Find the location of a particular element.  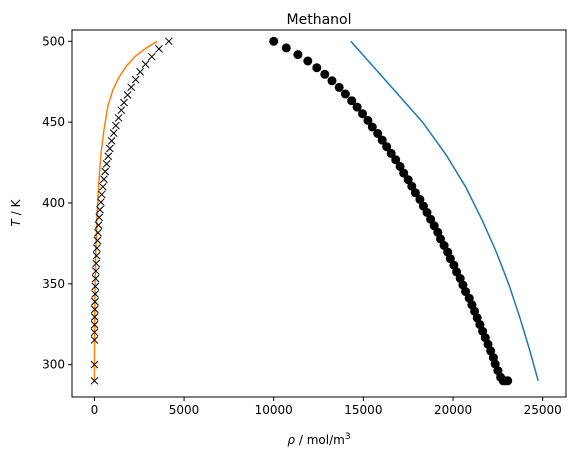

y-axis-unit: / K is located at coordinates (16, 208).